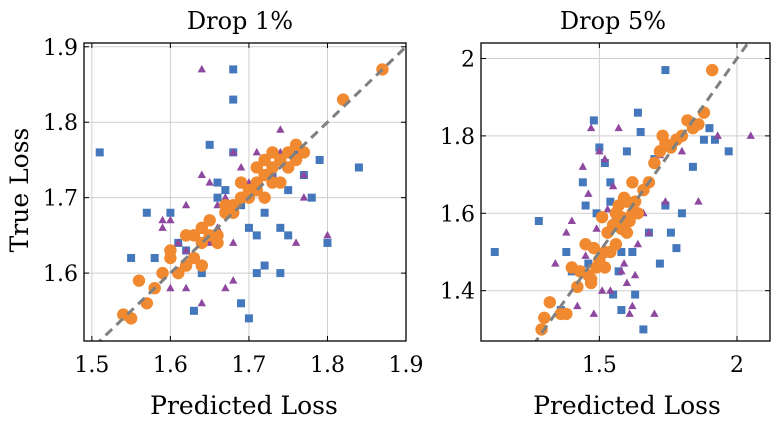  I want to click on y-tick-label: 1.9, so click(60, 48).